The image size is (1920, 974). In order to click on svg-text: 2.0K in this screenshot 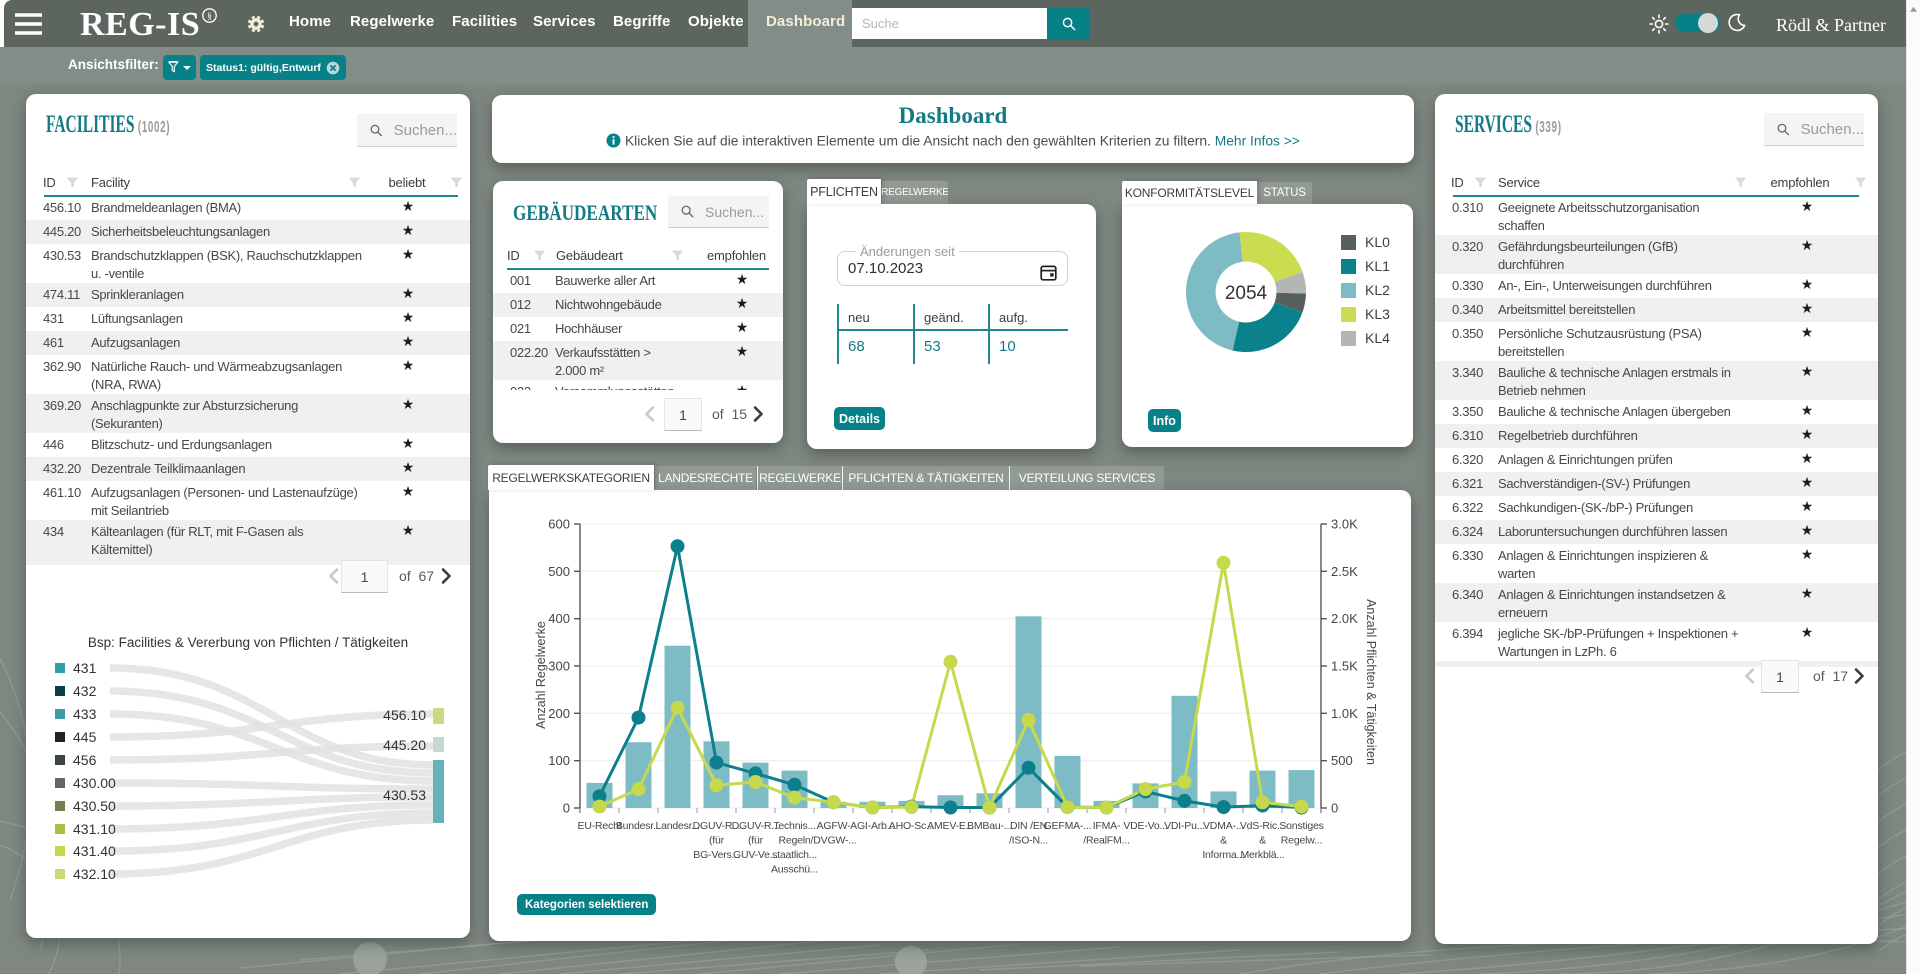, I will do `click(1344, 618)`.